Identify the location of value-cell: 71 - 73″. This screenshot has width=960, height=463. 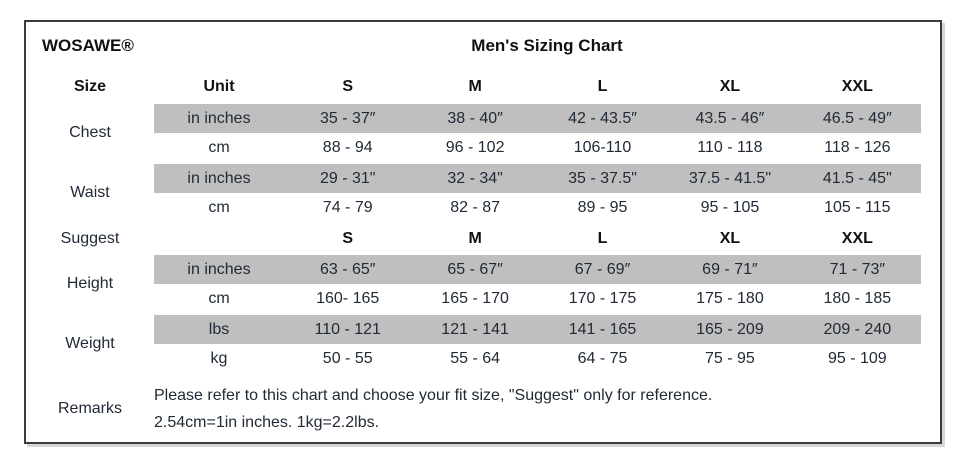
(857, 269).